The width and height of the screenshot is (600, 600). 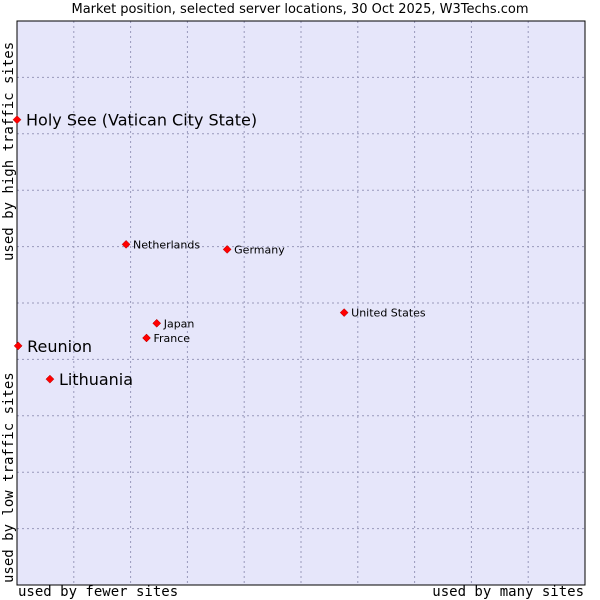 I want to click on data-point-label: Lithuania, so click(x=96, y=379).